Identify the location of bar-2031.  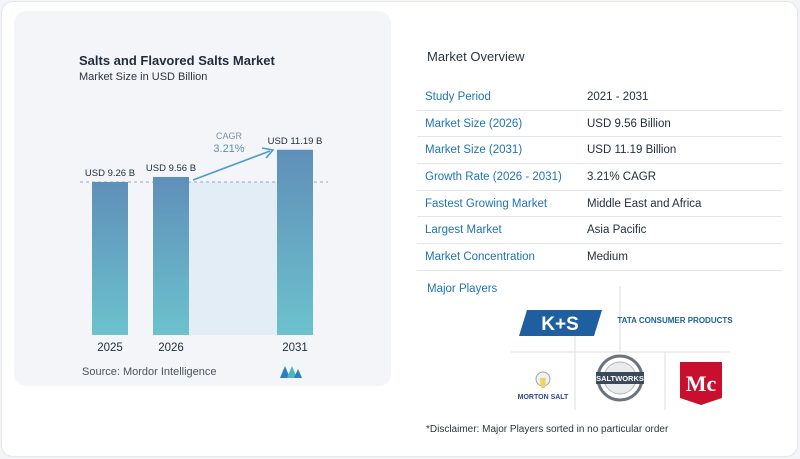
(295, 242).